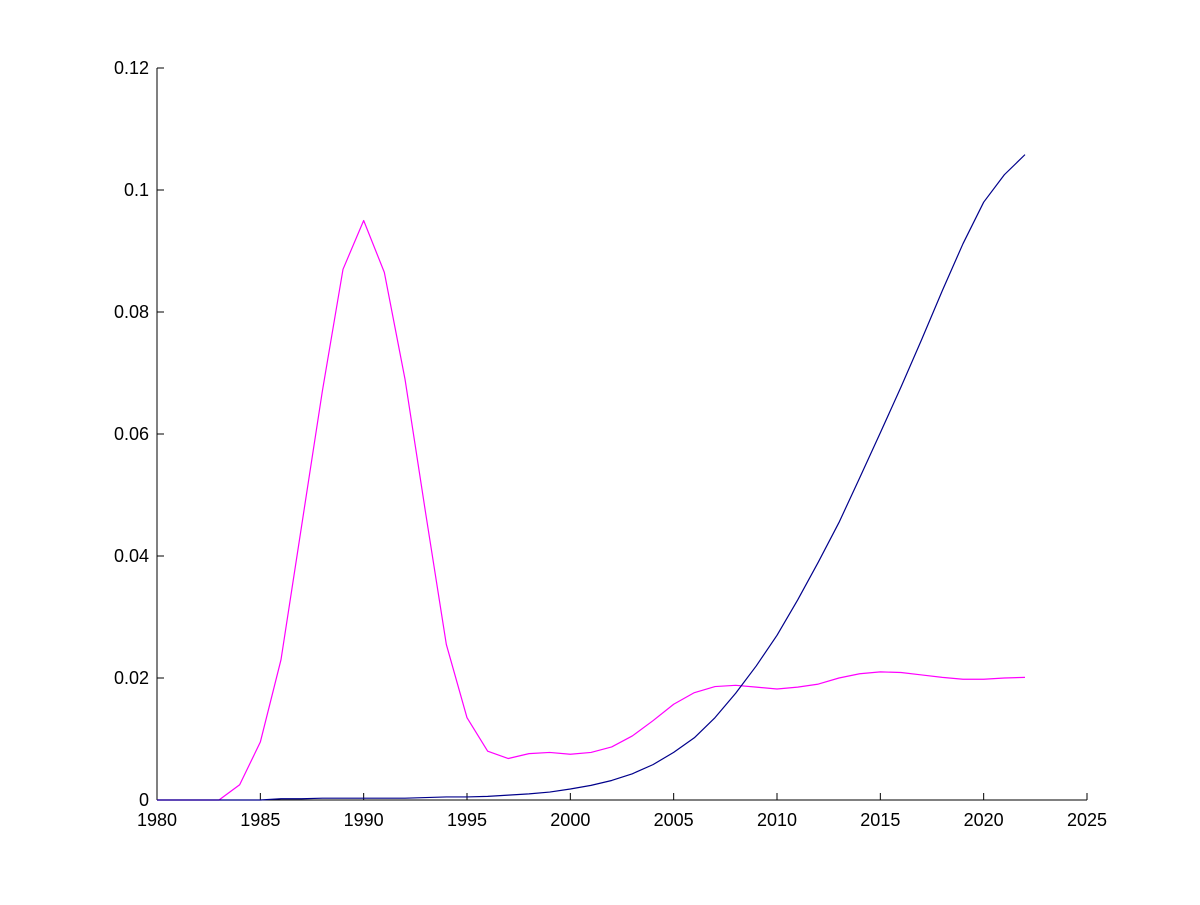 This screenshot has width=1200, height=905. Describe the element at coordinates (1087, 820) in the screenshot. I see `x-tick-label: 2025` at that location.